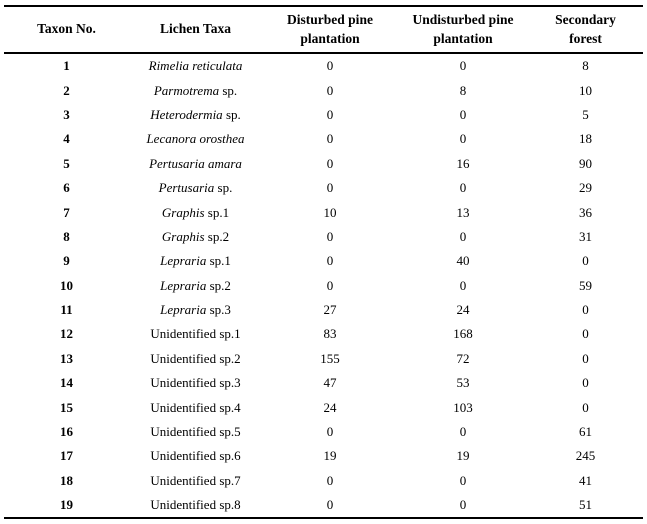  Describe the element at coordinates (195, 358) in the screenshot. I see `taxa-suffix-plain: Unidentified sp.2` at that location.